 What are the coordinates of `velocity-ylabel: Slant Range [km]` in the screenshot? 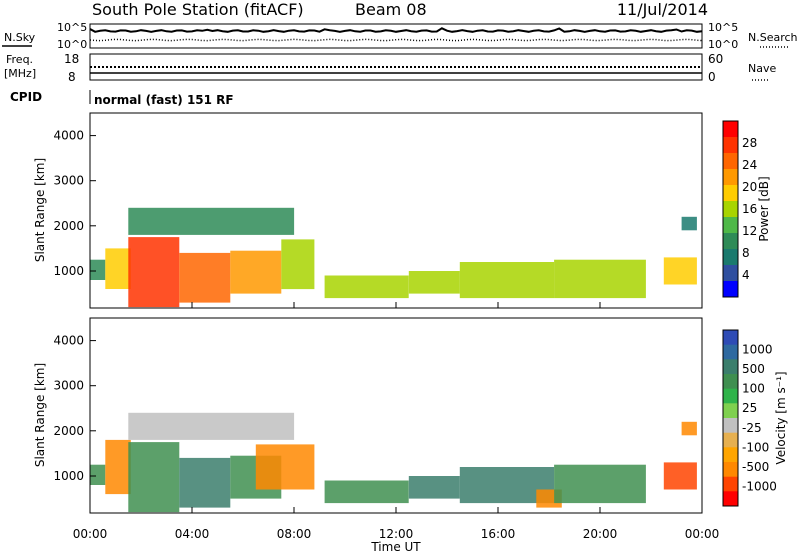 It's located at (40, 415).